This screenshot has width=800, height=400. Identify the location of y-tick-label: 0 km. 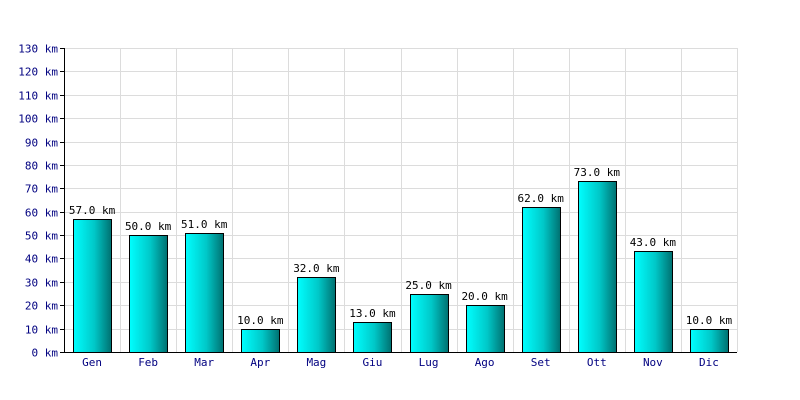
(45, 353).